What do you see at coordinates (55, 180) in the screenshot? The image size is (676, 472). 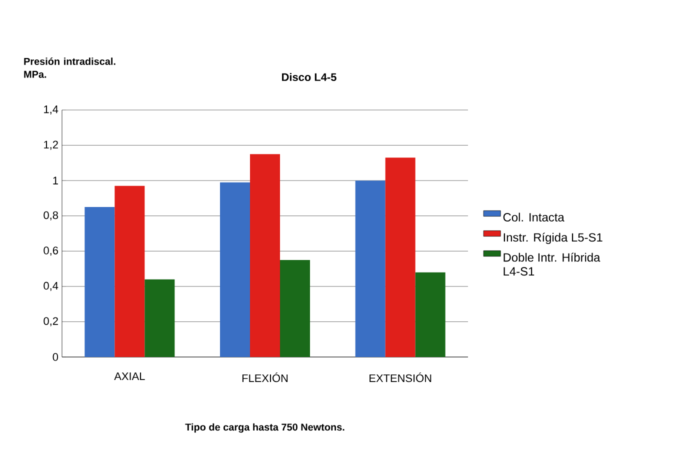 I see `y-tick-label: 1` at bounding box center [55, 180].